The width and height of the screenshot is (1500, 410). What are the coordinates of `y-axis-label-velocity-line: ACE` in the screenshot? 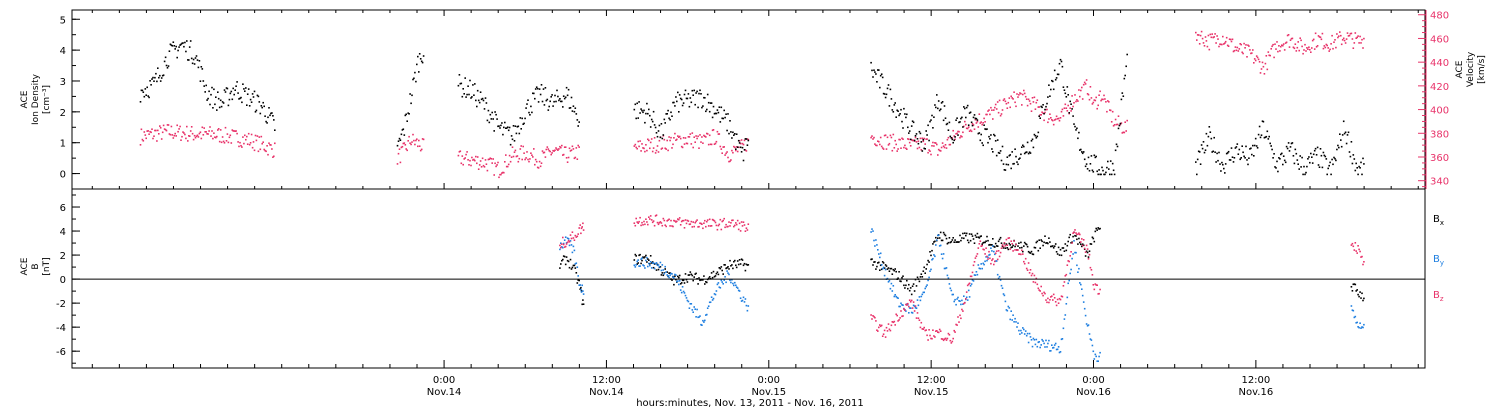 It's located at (1460, 69).